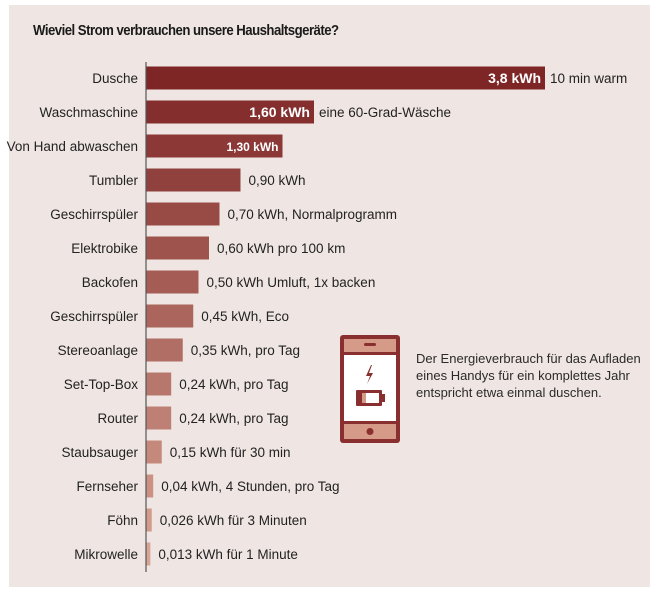 Image resolution: width=656 pixels, height=592 pixels. What do you see at coordinates (110, 282) in the screenshot?
I see `category-label: Backofen` at bounding box center [110, 282].